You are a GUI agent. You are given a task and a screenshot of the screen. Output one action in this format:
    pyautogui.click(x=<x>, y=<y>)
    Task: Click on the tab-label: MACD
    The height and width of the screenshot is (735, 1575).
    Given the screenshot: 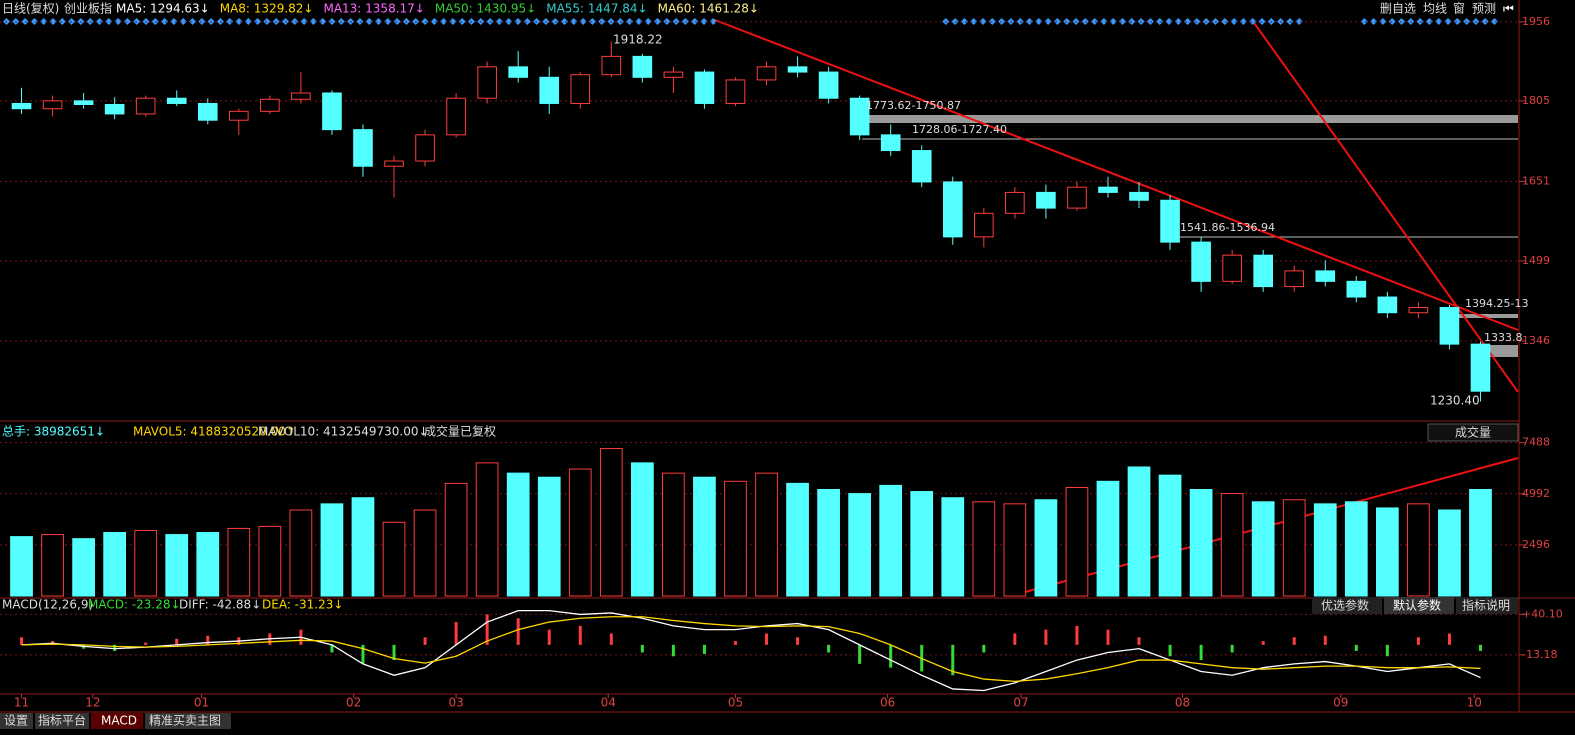 What is the action you would take?
    pyautogui.click(x=119, y=721)
    